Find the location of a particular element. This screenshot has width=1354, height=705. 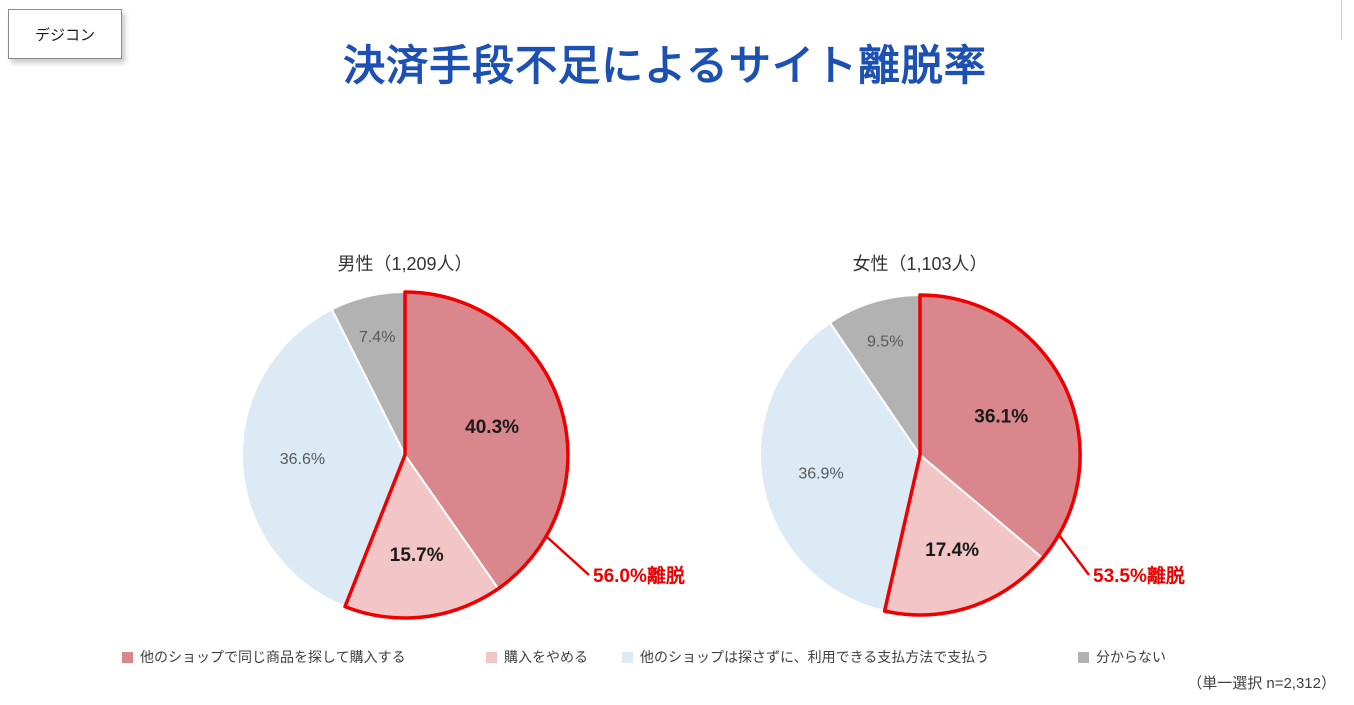

exit-annotation: 56.0%離脱 is located at coordinates (639, 575).